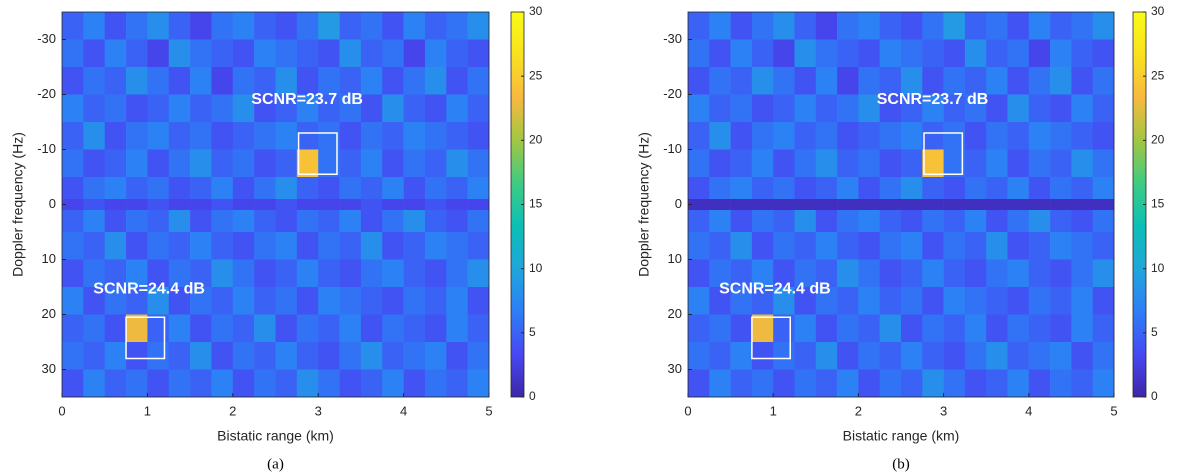  Describe the element at coordinates (1158, 268) in the screenshot. I see `colorbar-tick-label: 10` at that location.